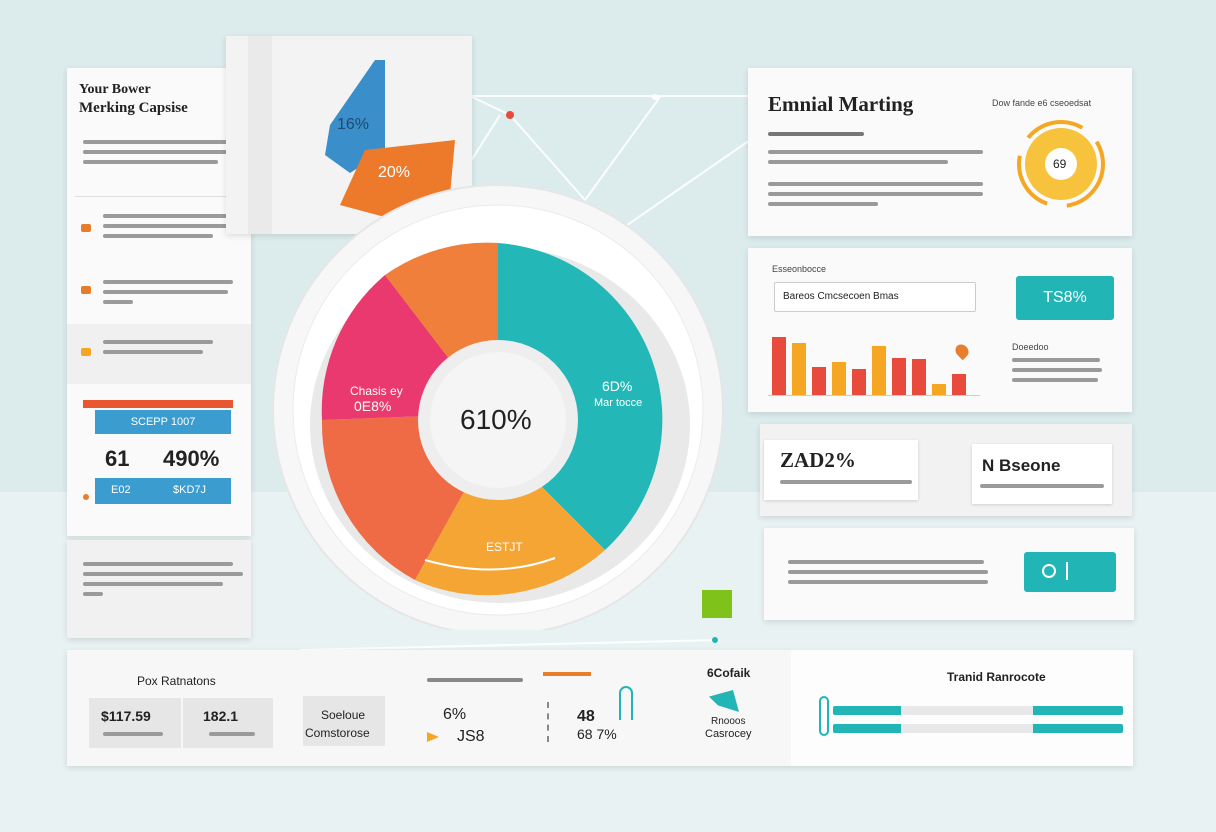 This screenshot has width=1216, height=832. What do you see at coordinates (221, 716) in the screenshot?
I see `metric-2-value: 182.1` at bounding box center [221, 716].